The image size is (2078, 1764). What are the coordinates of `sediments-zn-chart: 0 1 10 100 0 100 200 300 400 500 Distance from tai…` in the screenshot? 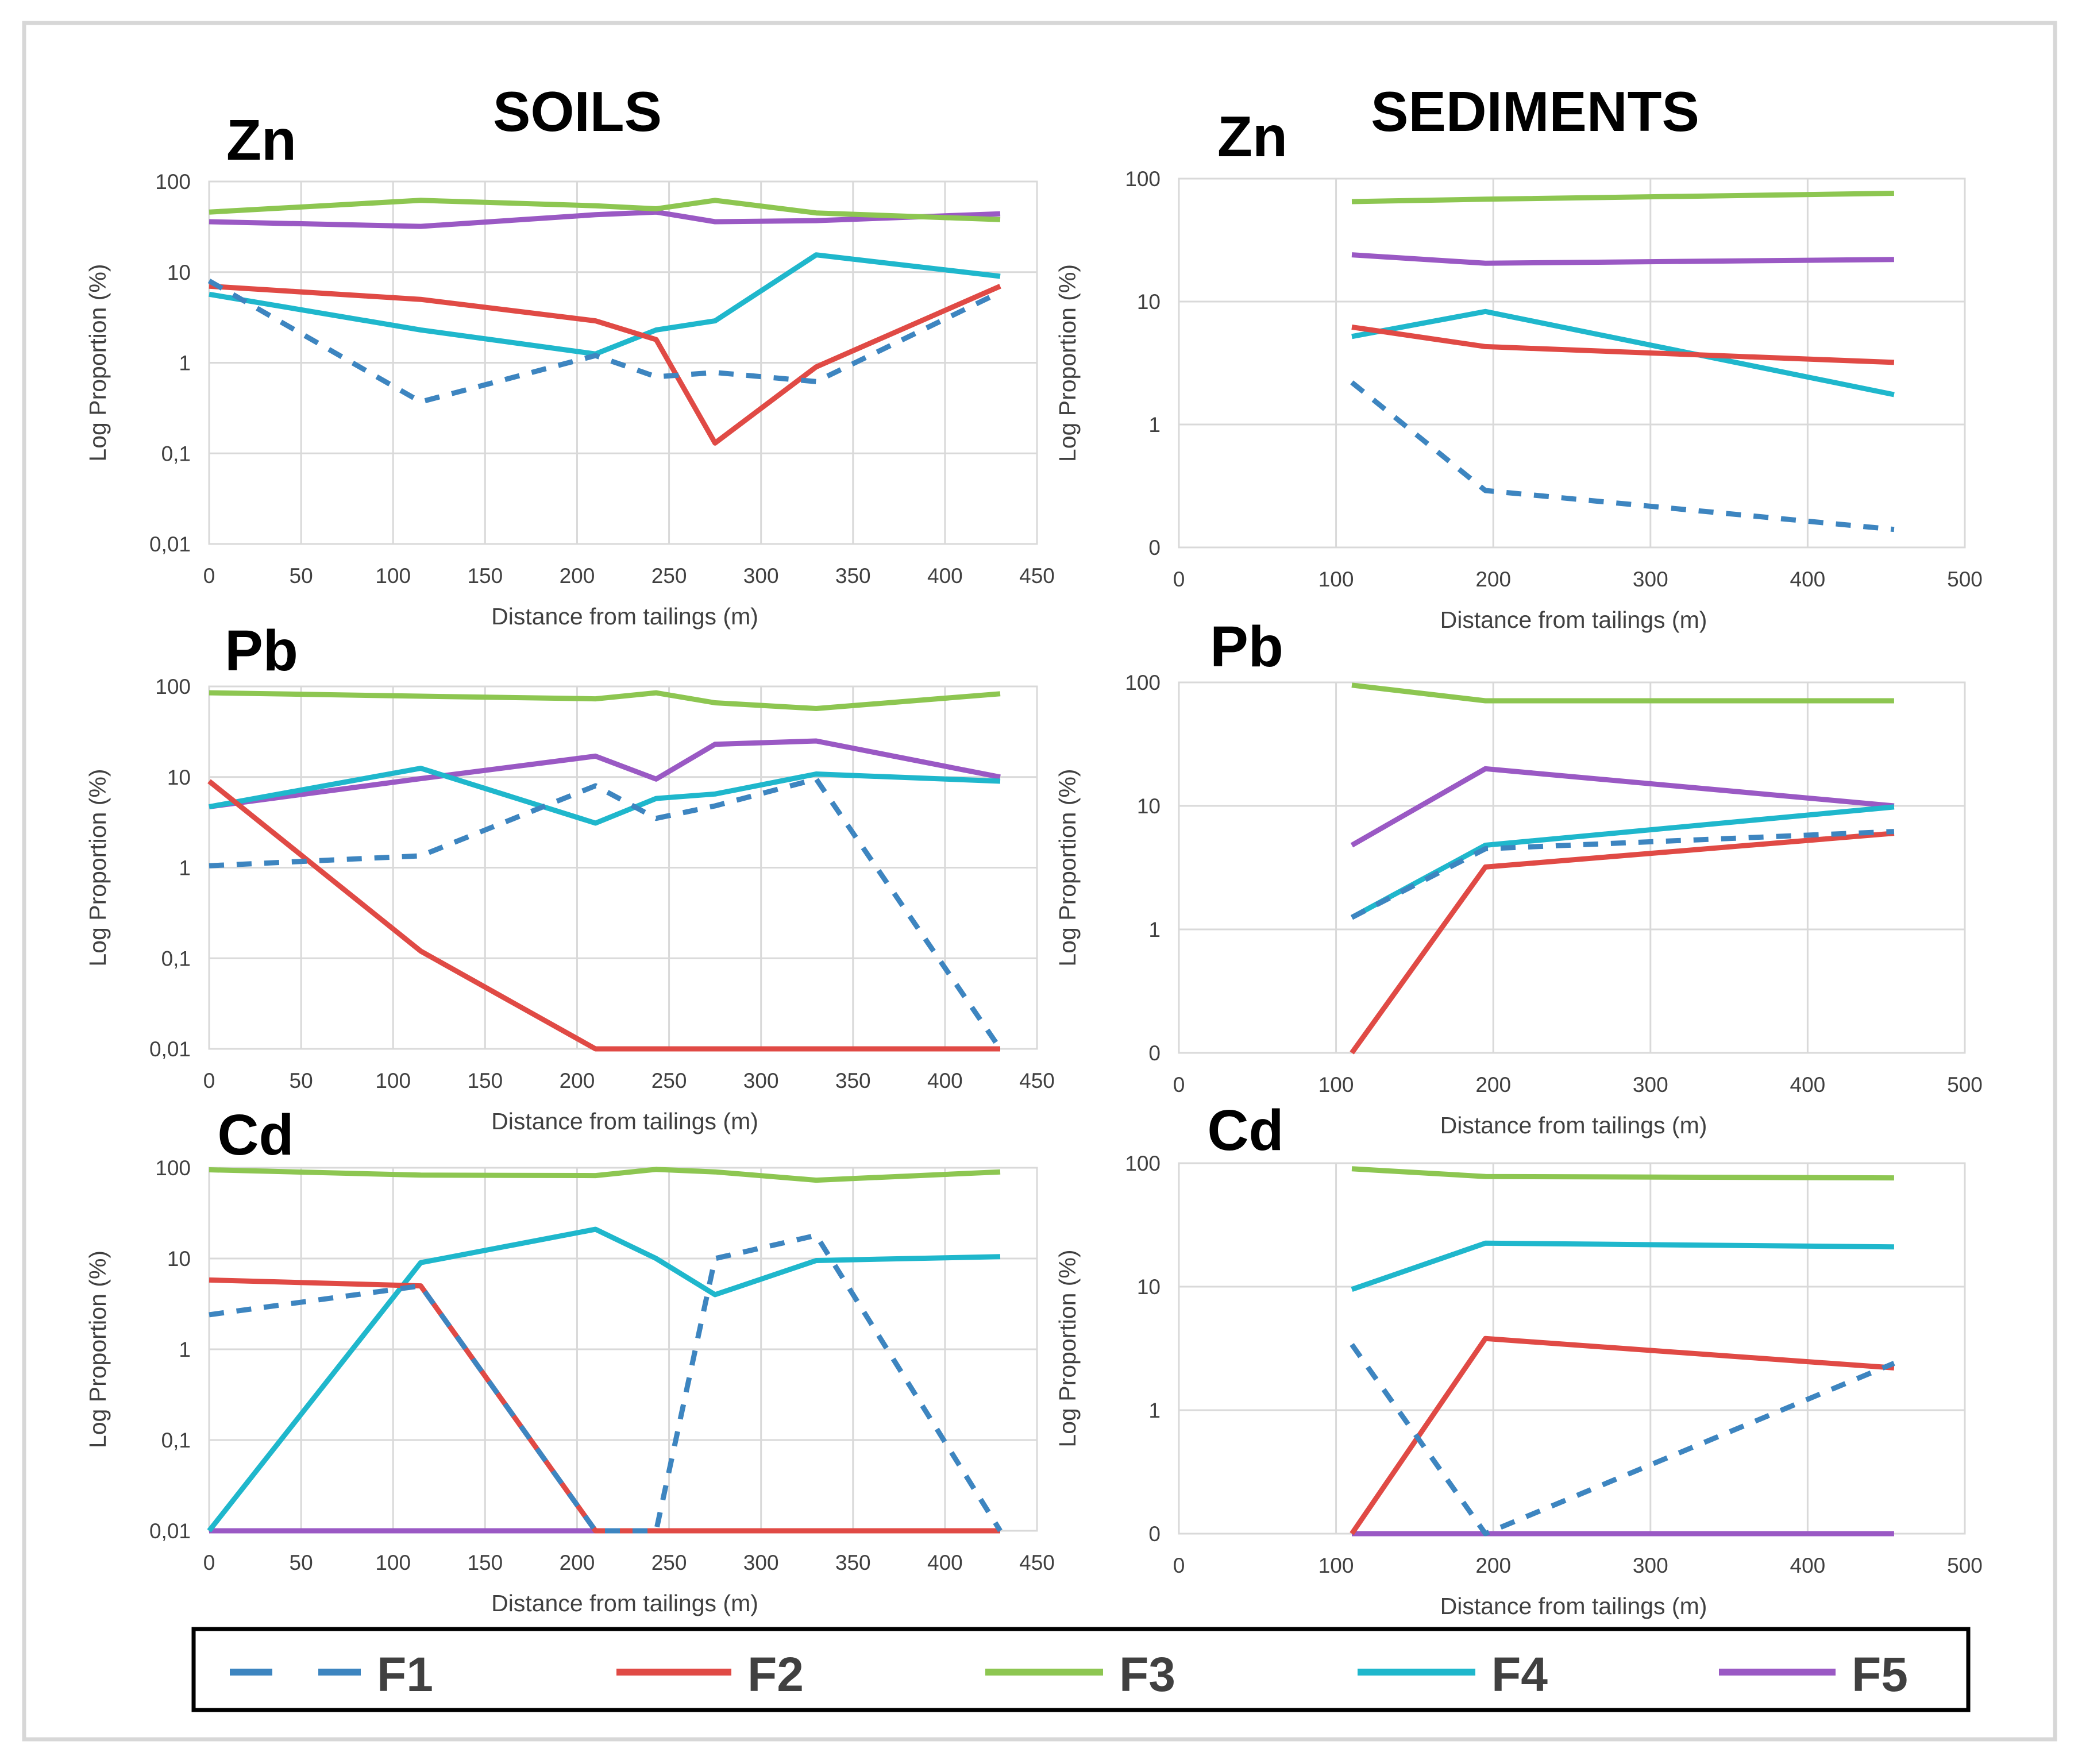 It's located at (1518, 369).